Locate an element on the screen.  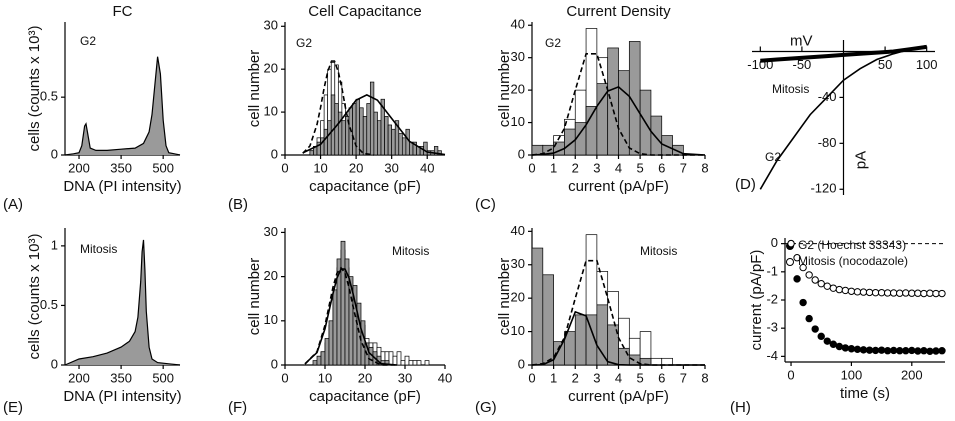
panel-label: (F) is located at coordinates (237, 407).